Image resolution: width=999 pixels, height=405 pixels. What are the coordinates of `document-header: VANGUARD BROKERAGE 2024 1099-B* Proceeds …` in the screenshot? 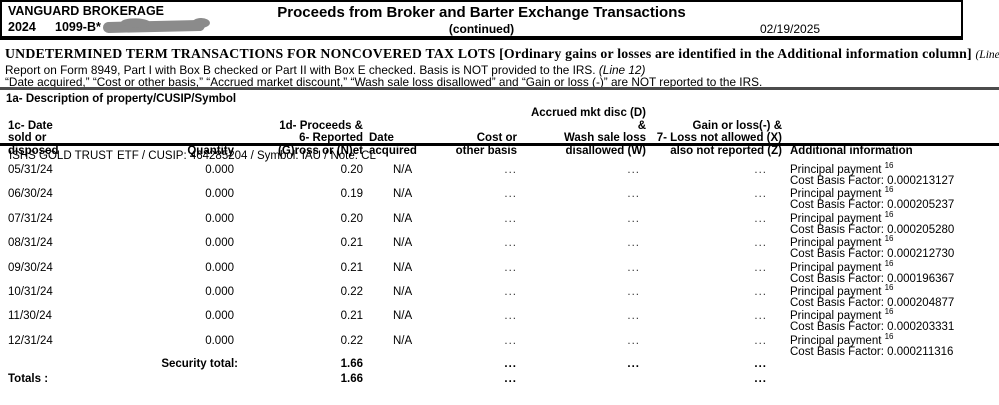 It's located at (481, 20).